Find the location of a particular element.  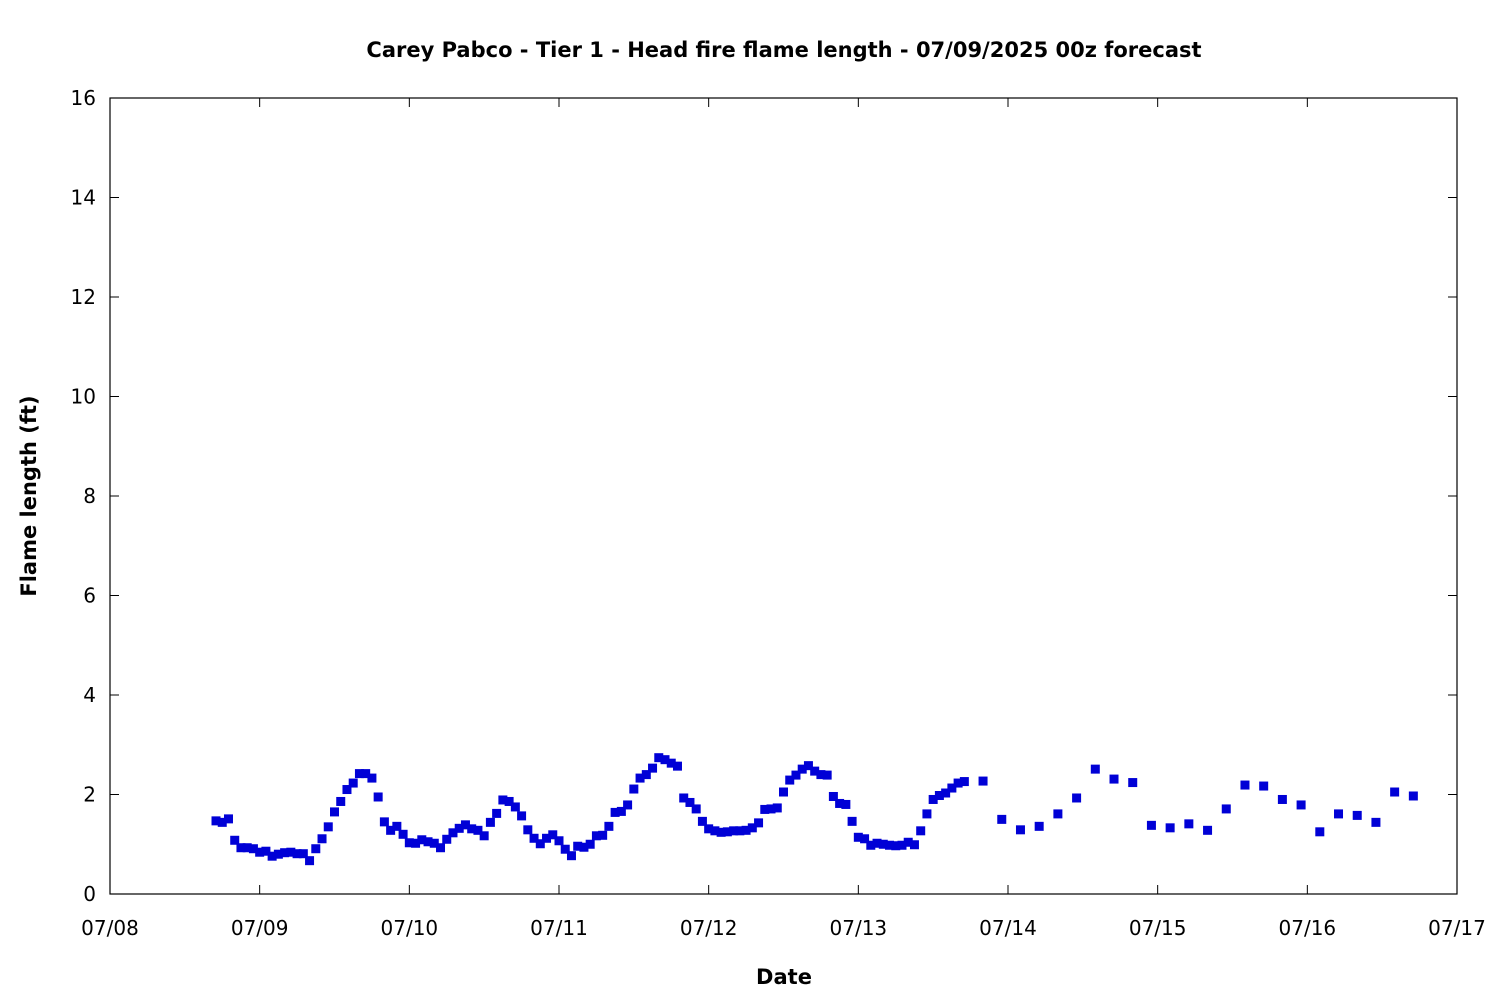

x-axis-label: Date is located at coordinates (784, 977).